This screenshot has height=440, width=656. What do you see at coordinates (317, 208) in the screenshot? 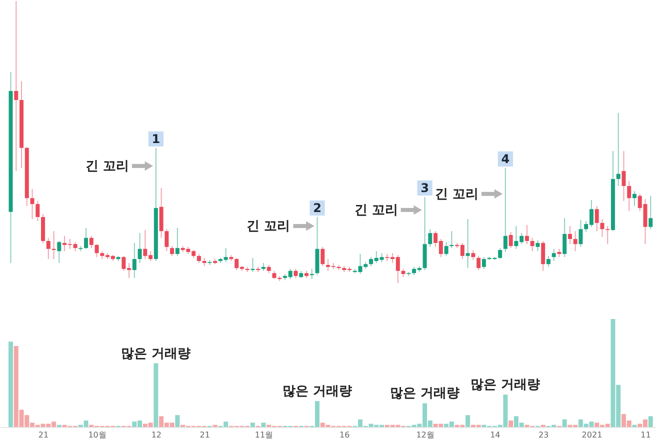
I see `annotation: 2` at bounding box center [317, 208].